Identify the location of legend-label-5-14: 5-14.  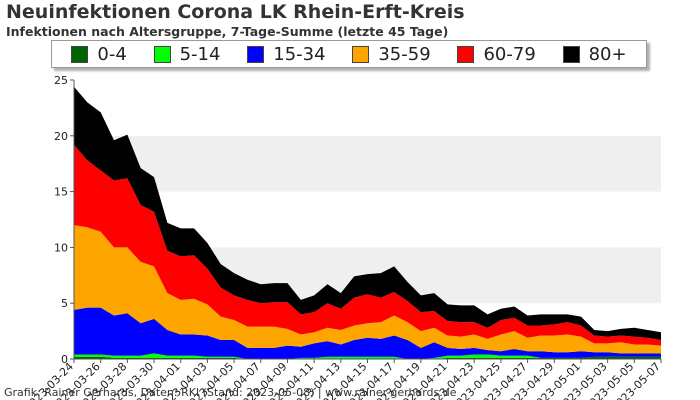
(200, 54).